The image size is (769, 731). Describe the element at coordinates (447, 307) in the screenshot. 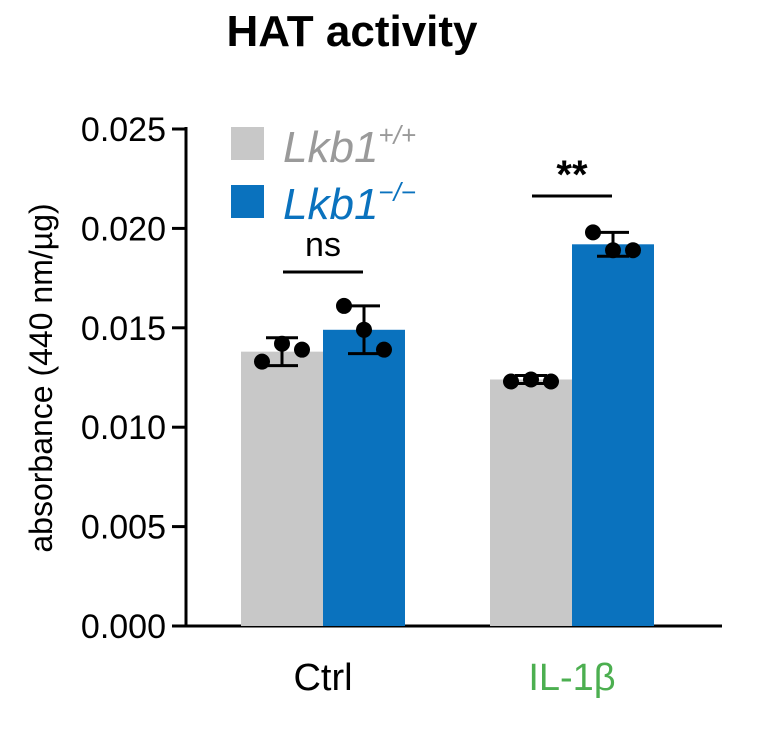

I see `data-points` at that location.